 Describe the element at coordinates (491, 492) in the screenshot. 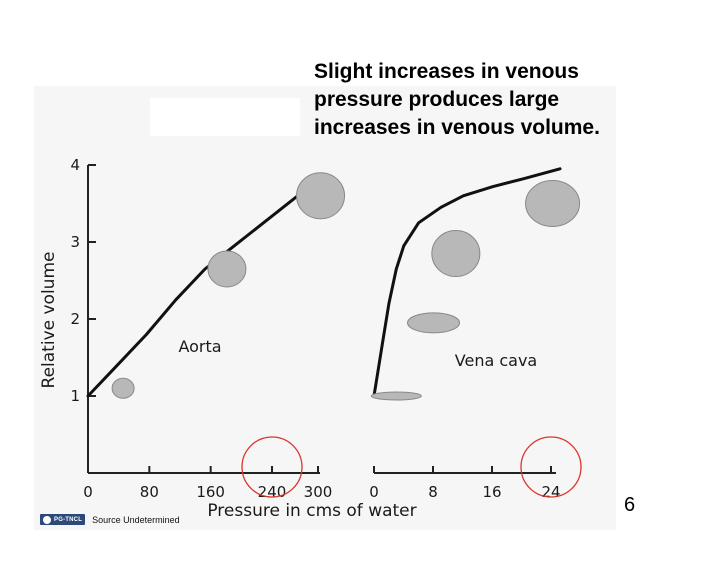

I see `x-tick-label: 16` at that location.